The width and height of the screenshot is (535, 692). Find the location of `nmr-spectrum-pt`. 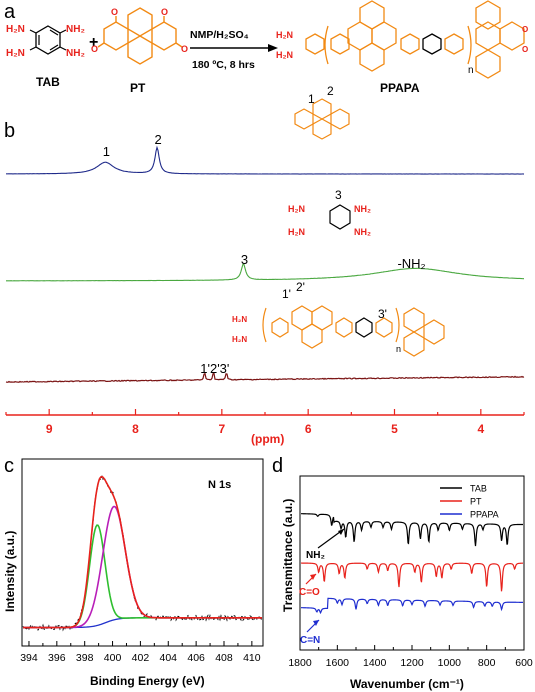

nmr-spectrum-pt is located at coordinates (265, 160).